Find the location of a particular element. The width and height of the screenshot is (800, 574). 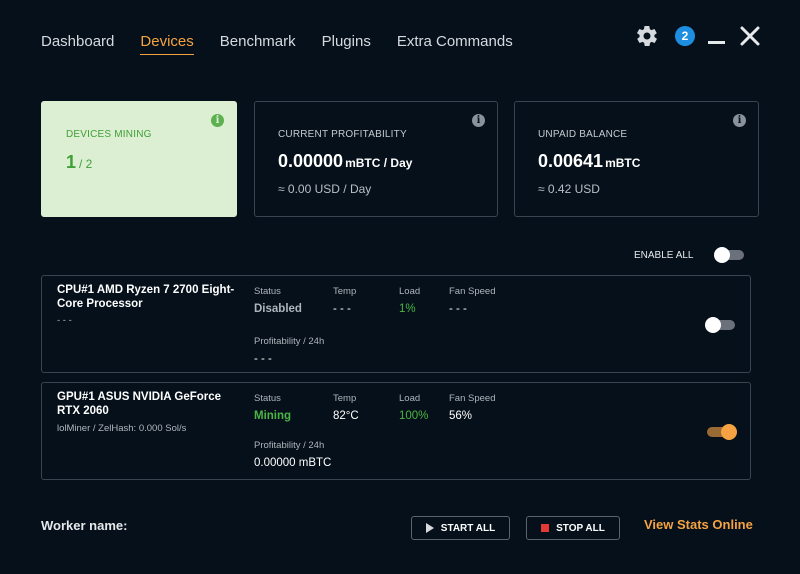

start-all-button: START ALL is located at coordinates (460, 528).